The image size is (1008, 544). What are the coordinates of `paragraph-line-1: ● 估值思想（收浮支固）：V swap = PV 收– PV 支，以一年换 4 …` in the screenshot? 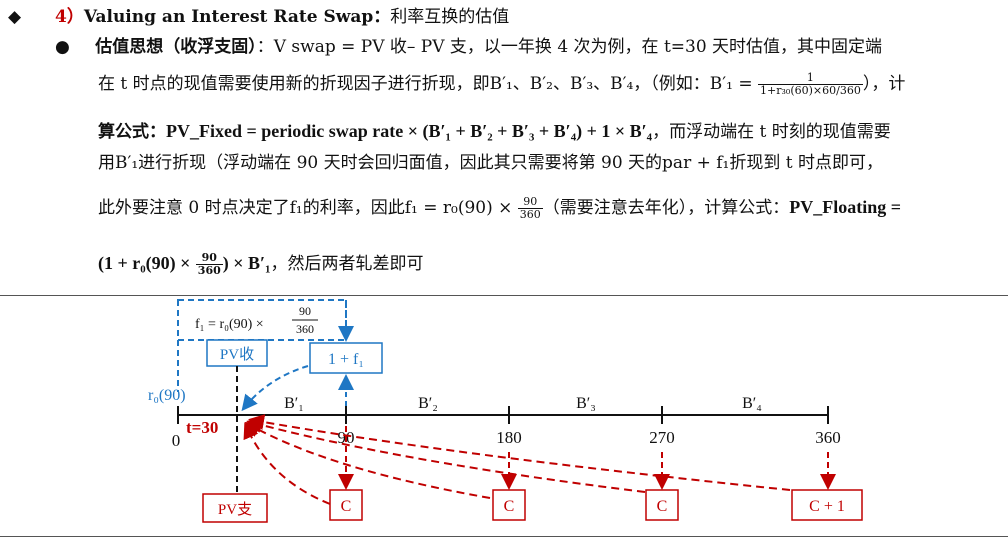 It's located at (468, 47).